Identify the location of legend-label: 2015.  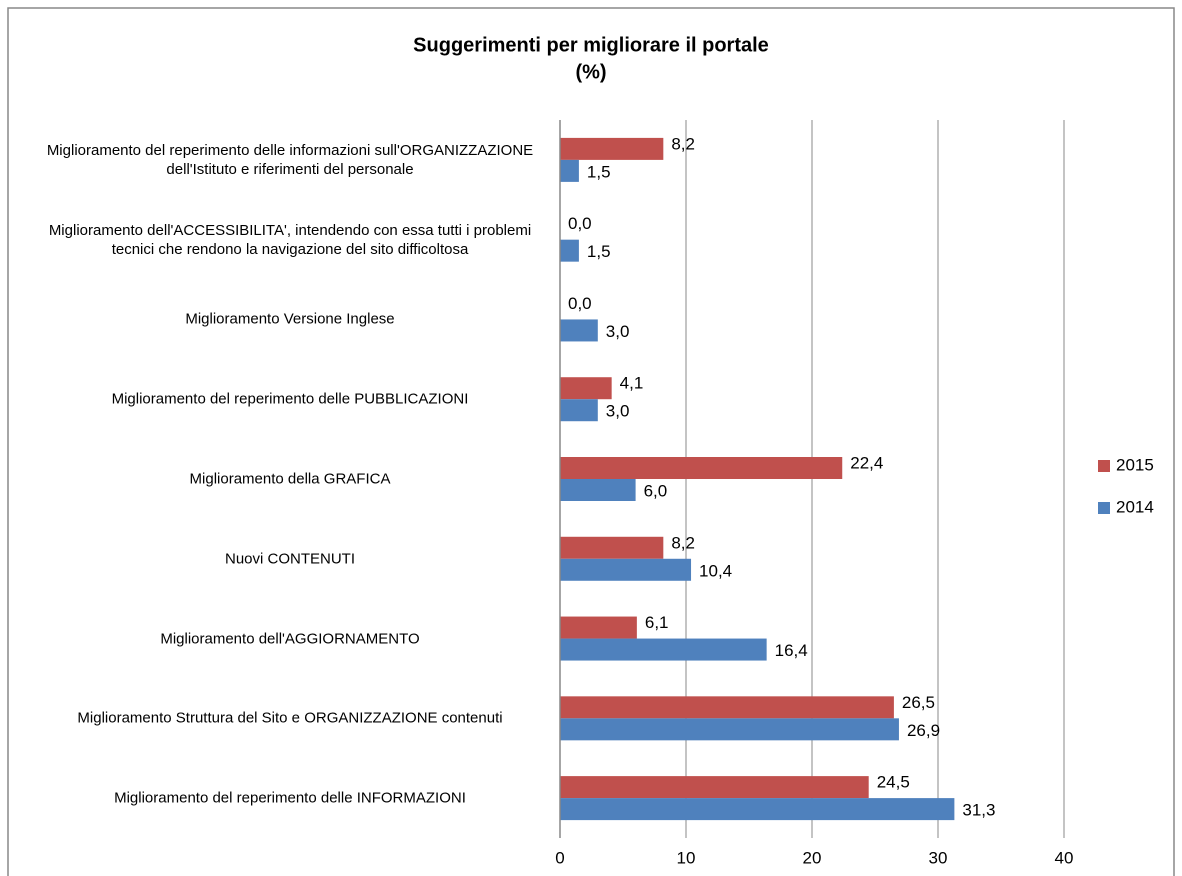
(1135, 464).